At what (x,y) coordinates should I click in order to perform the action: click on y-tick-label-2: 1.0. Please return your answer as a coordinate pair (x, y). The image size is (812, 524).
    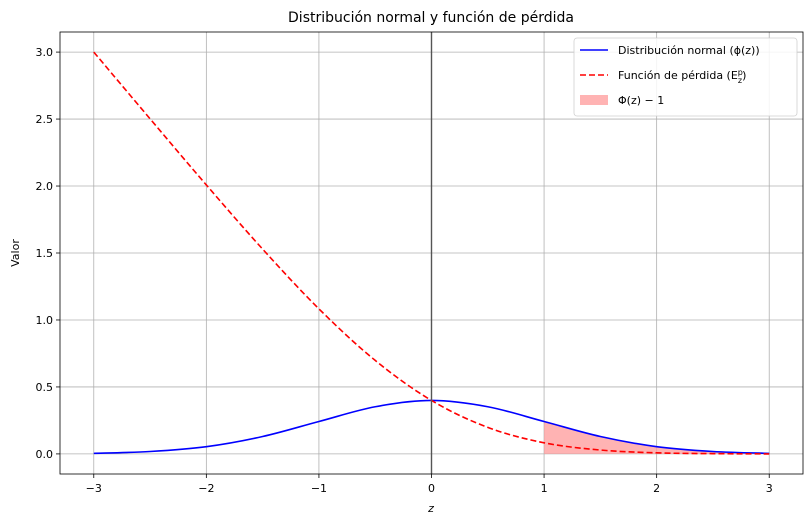
    Looking at the image, I should click on (45, 320).